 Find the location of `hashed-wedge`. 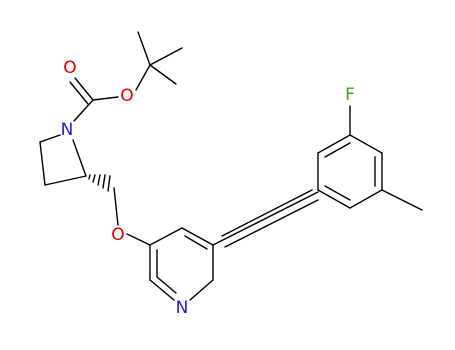

hashed-wedge is located at coordinates (99, 183).